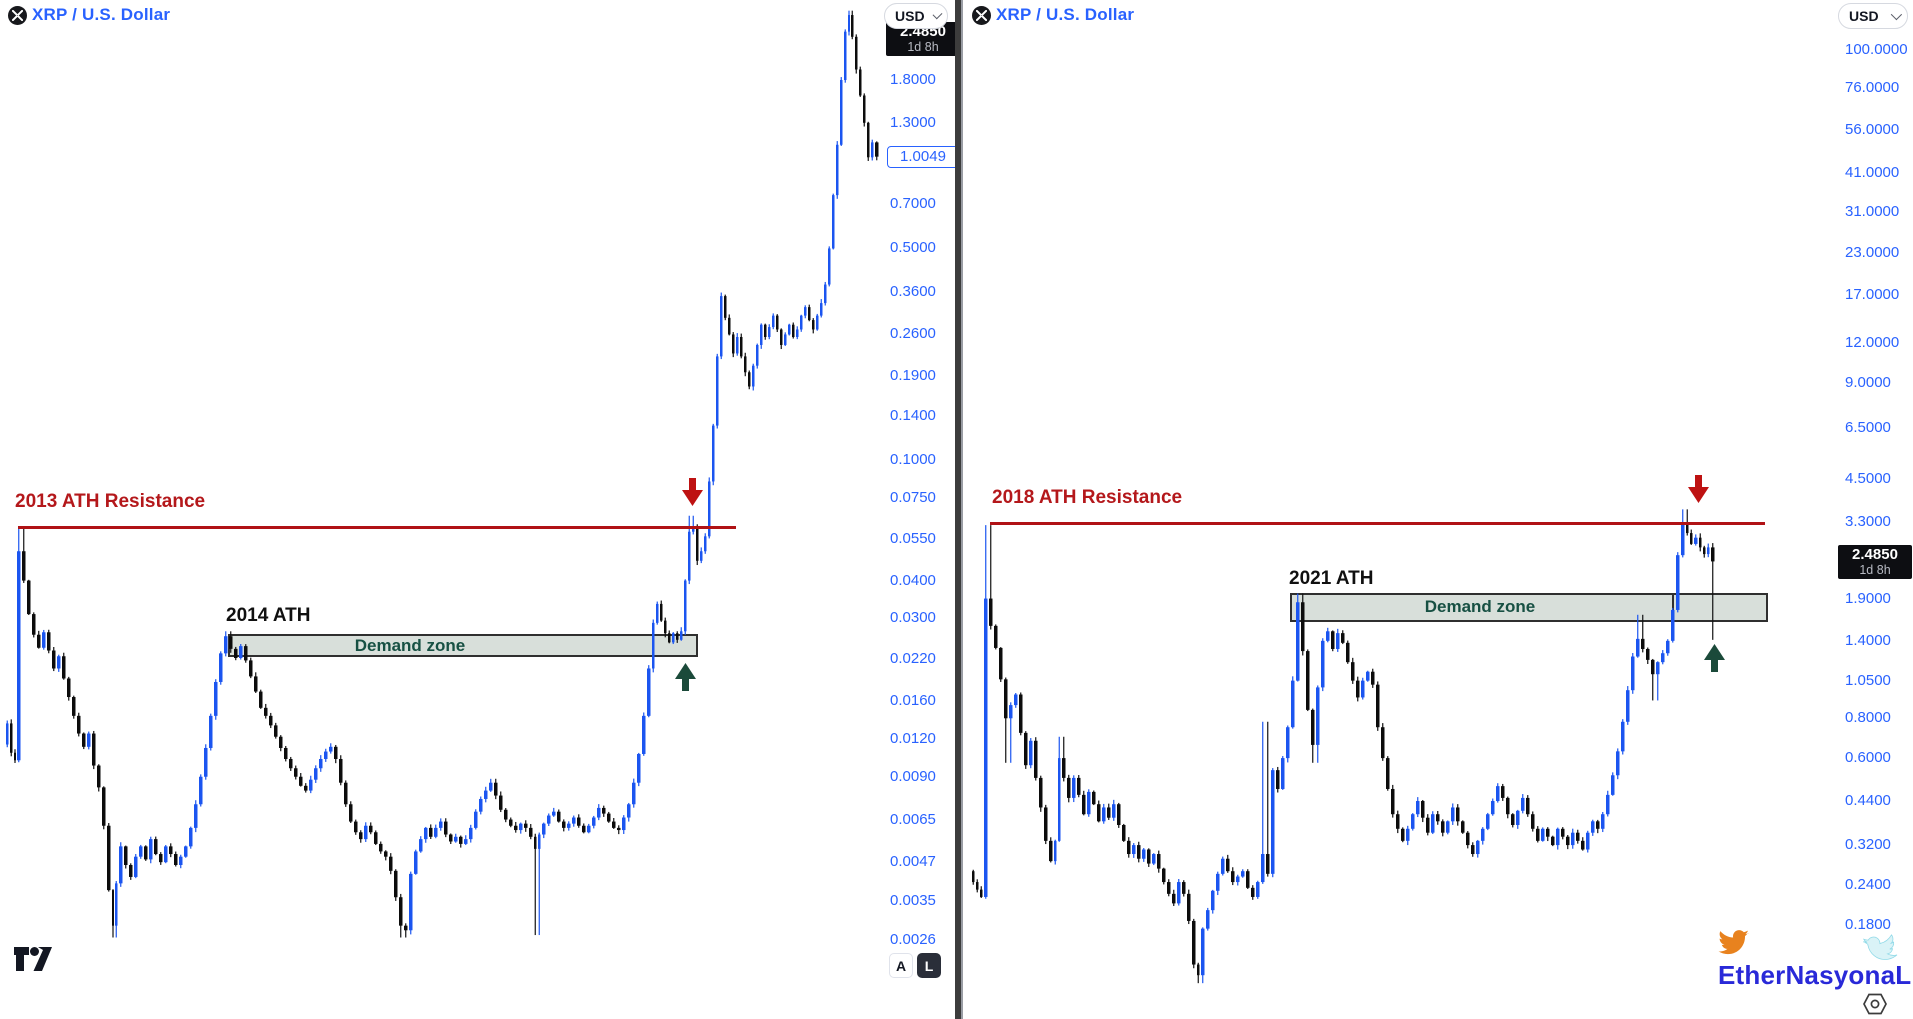  I want to click on price-tick: 1.9000, so click(1868, 598).